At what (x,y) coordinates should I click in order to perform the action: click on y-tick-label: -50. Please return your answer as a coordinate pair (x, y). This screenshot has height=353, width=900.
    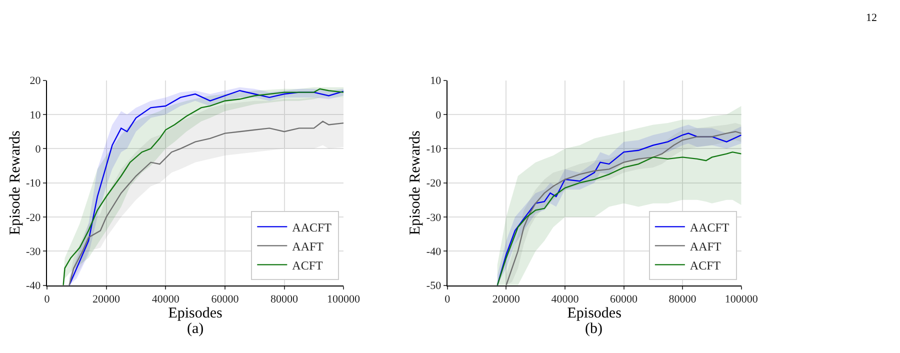
    Looking at the image, I should click on (434, 286).